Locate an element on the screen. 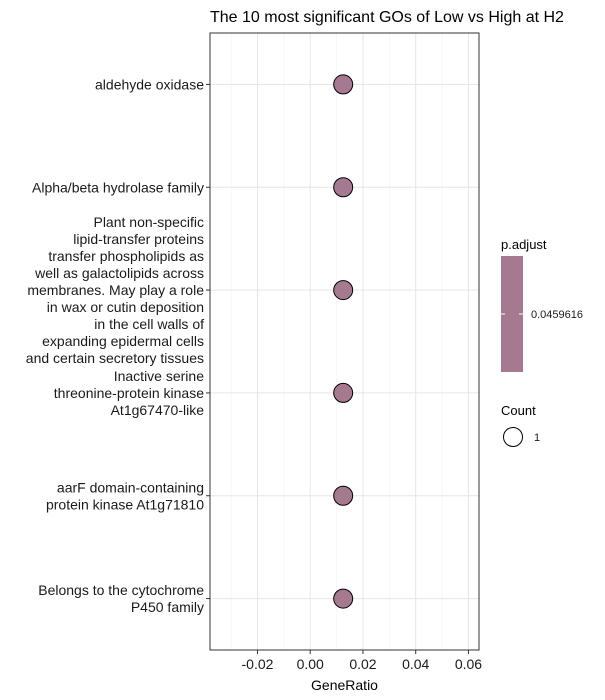 The width and height of the screenshot is (605, 700). legend-color-title: p.adjust is located at coordinates (524, 244).